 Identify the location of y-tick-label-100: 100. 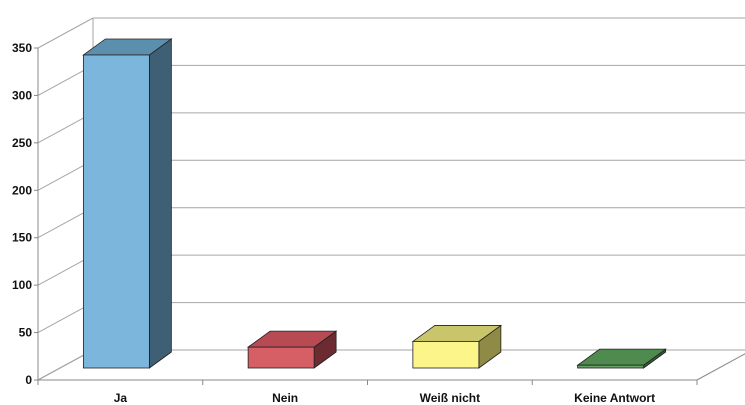
(22, 285).